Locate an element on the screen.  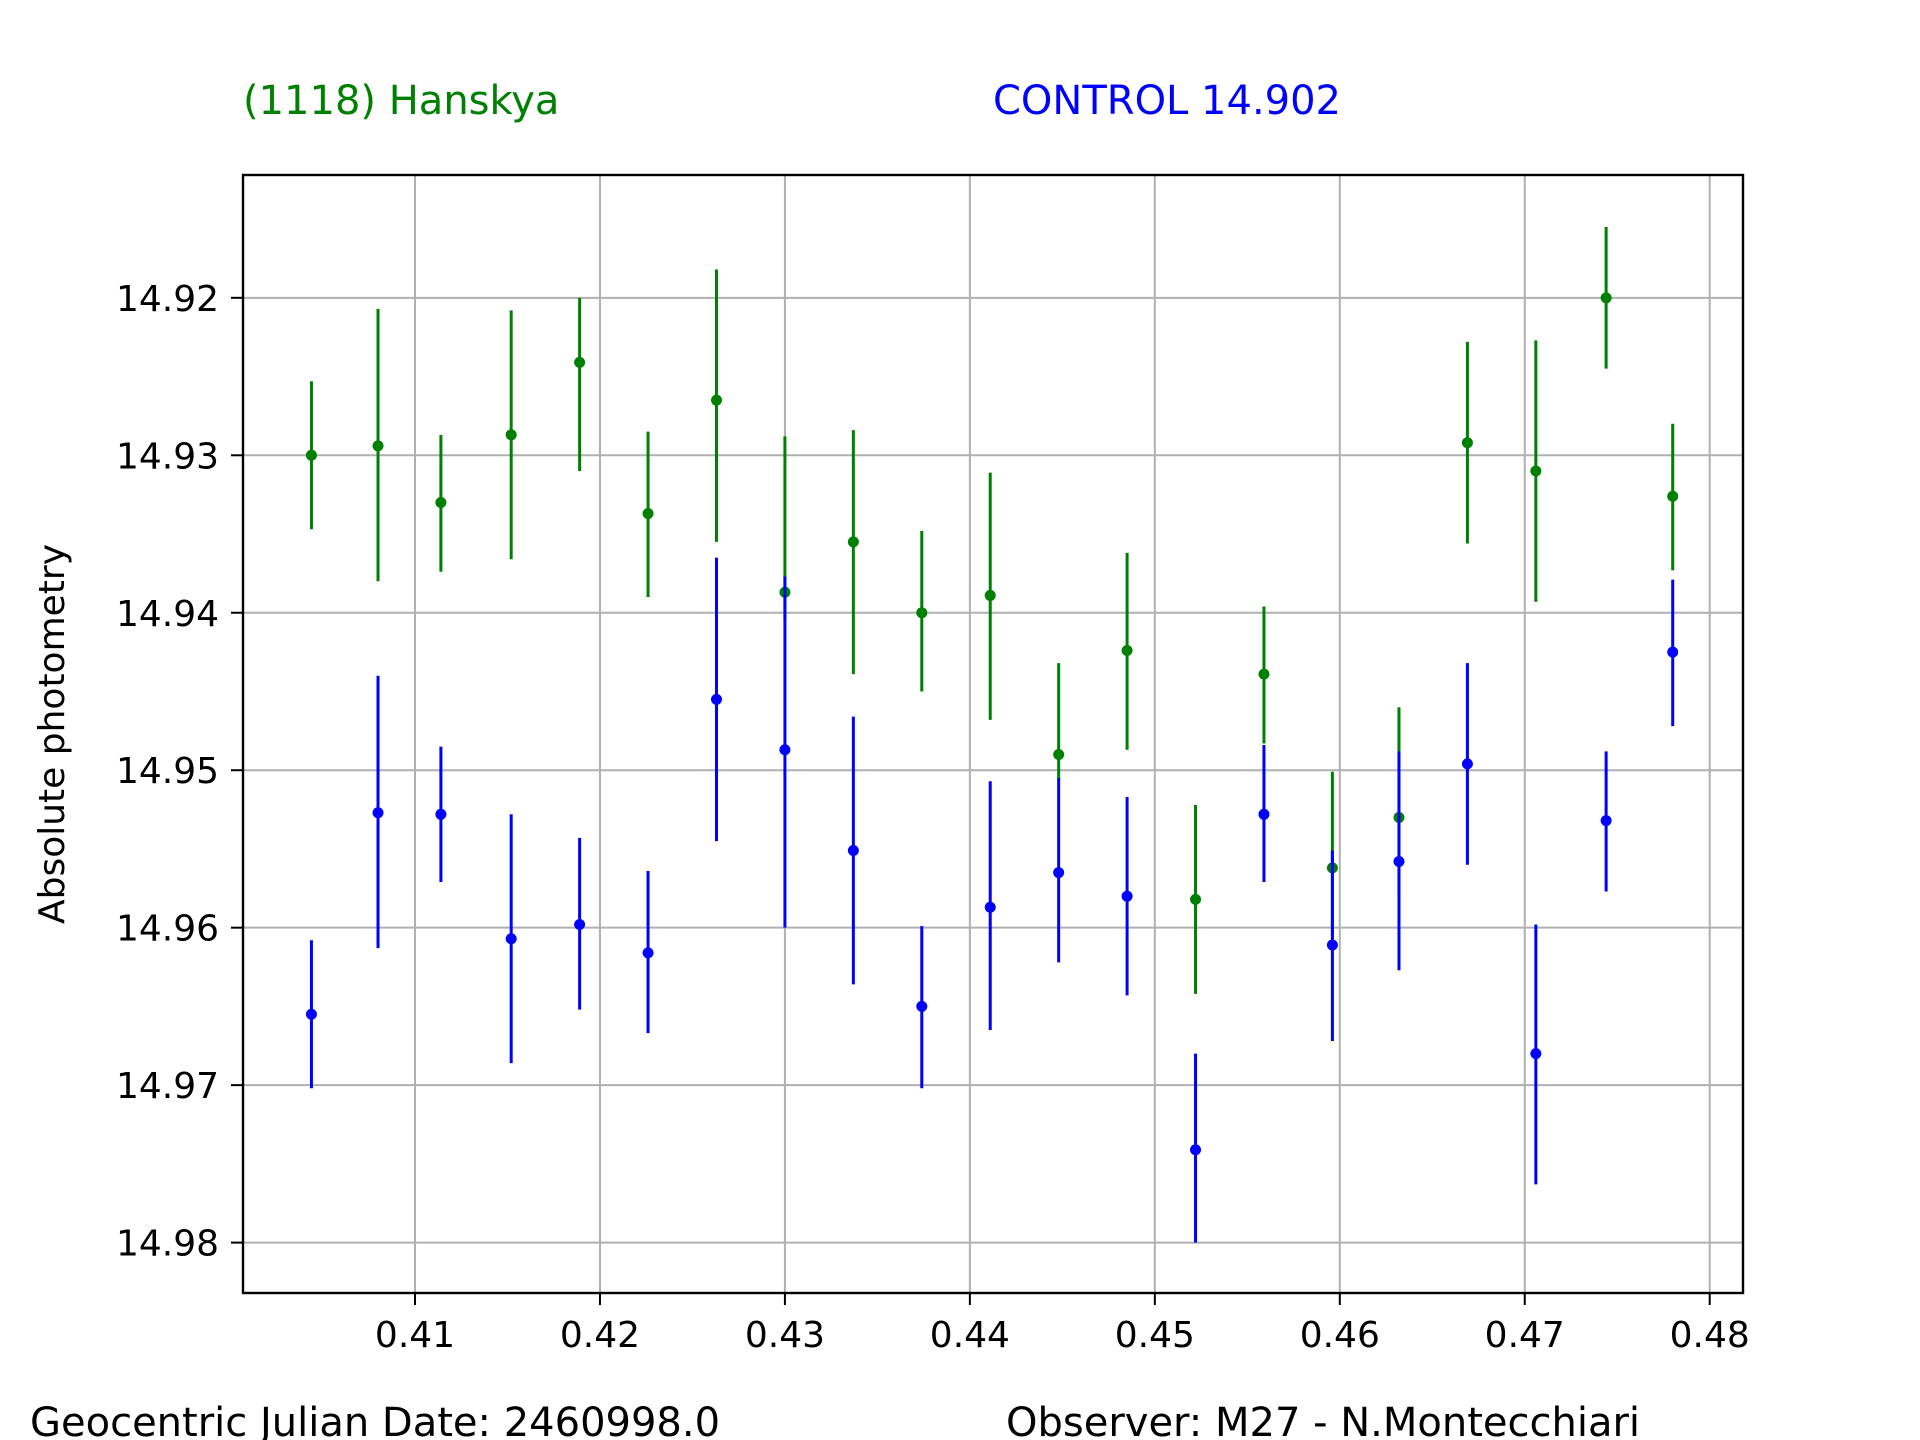
x-tick-label: 0.43 is located at coordinates (785, 1335).